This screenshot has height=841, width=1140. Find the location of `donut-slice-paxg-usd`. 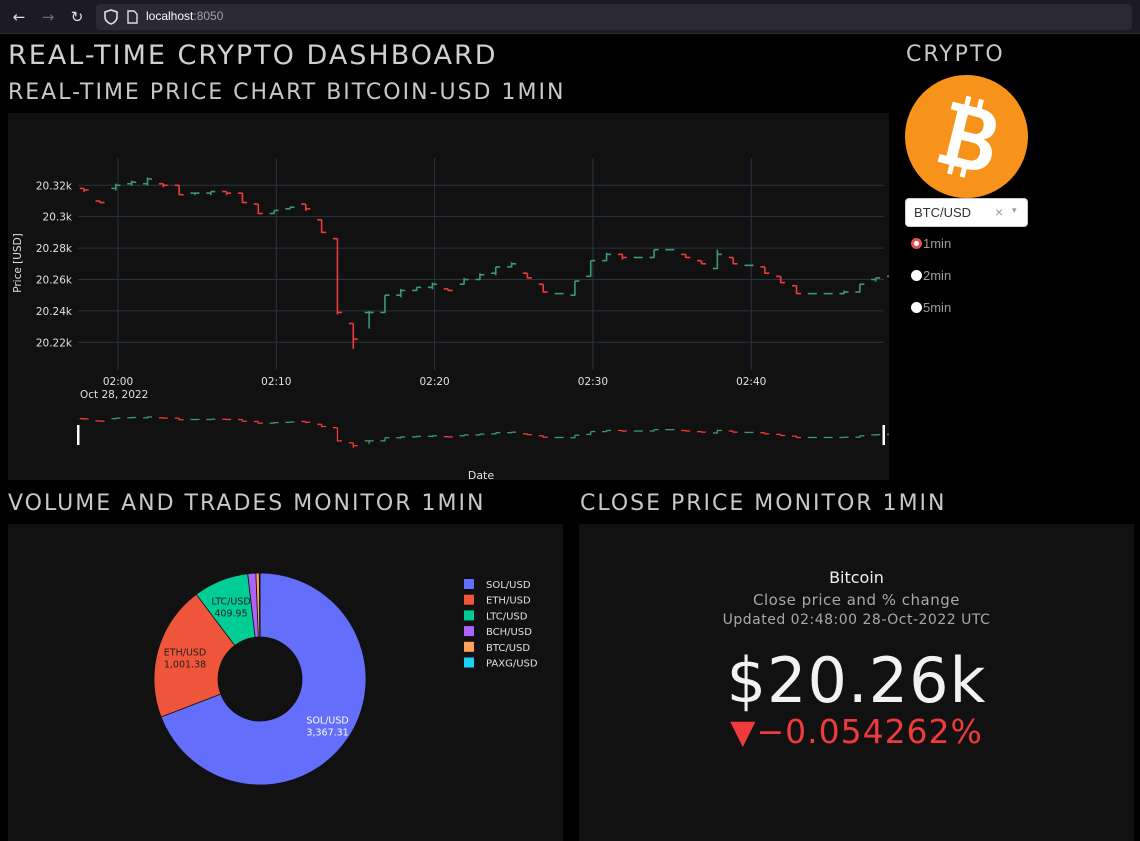

donut-slice-paxg-usd is located at coordinates (259, 605).